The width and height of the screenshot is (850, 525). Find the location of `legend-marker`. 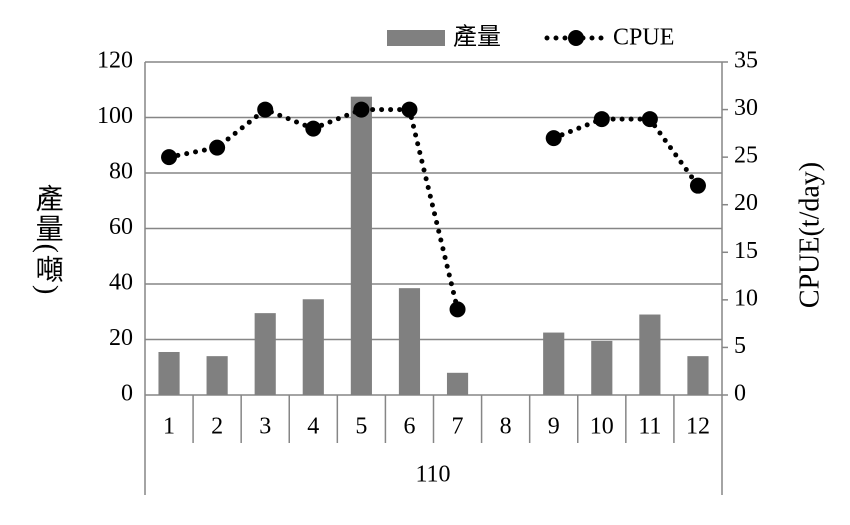

legend-marker is located at coordinates (576, 38).